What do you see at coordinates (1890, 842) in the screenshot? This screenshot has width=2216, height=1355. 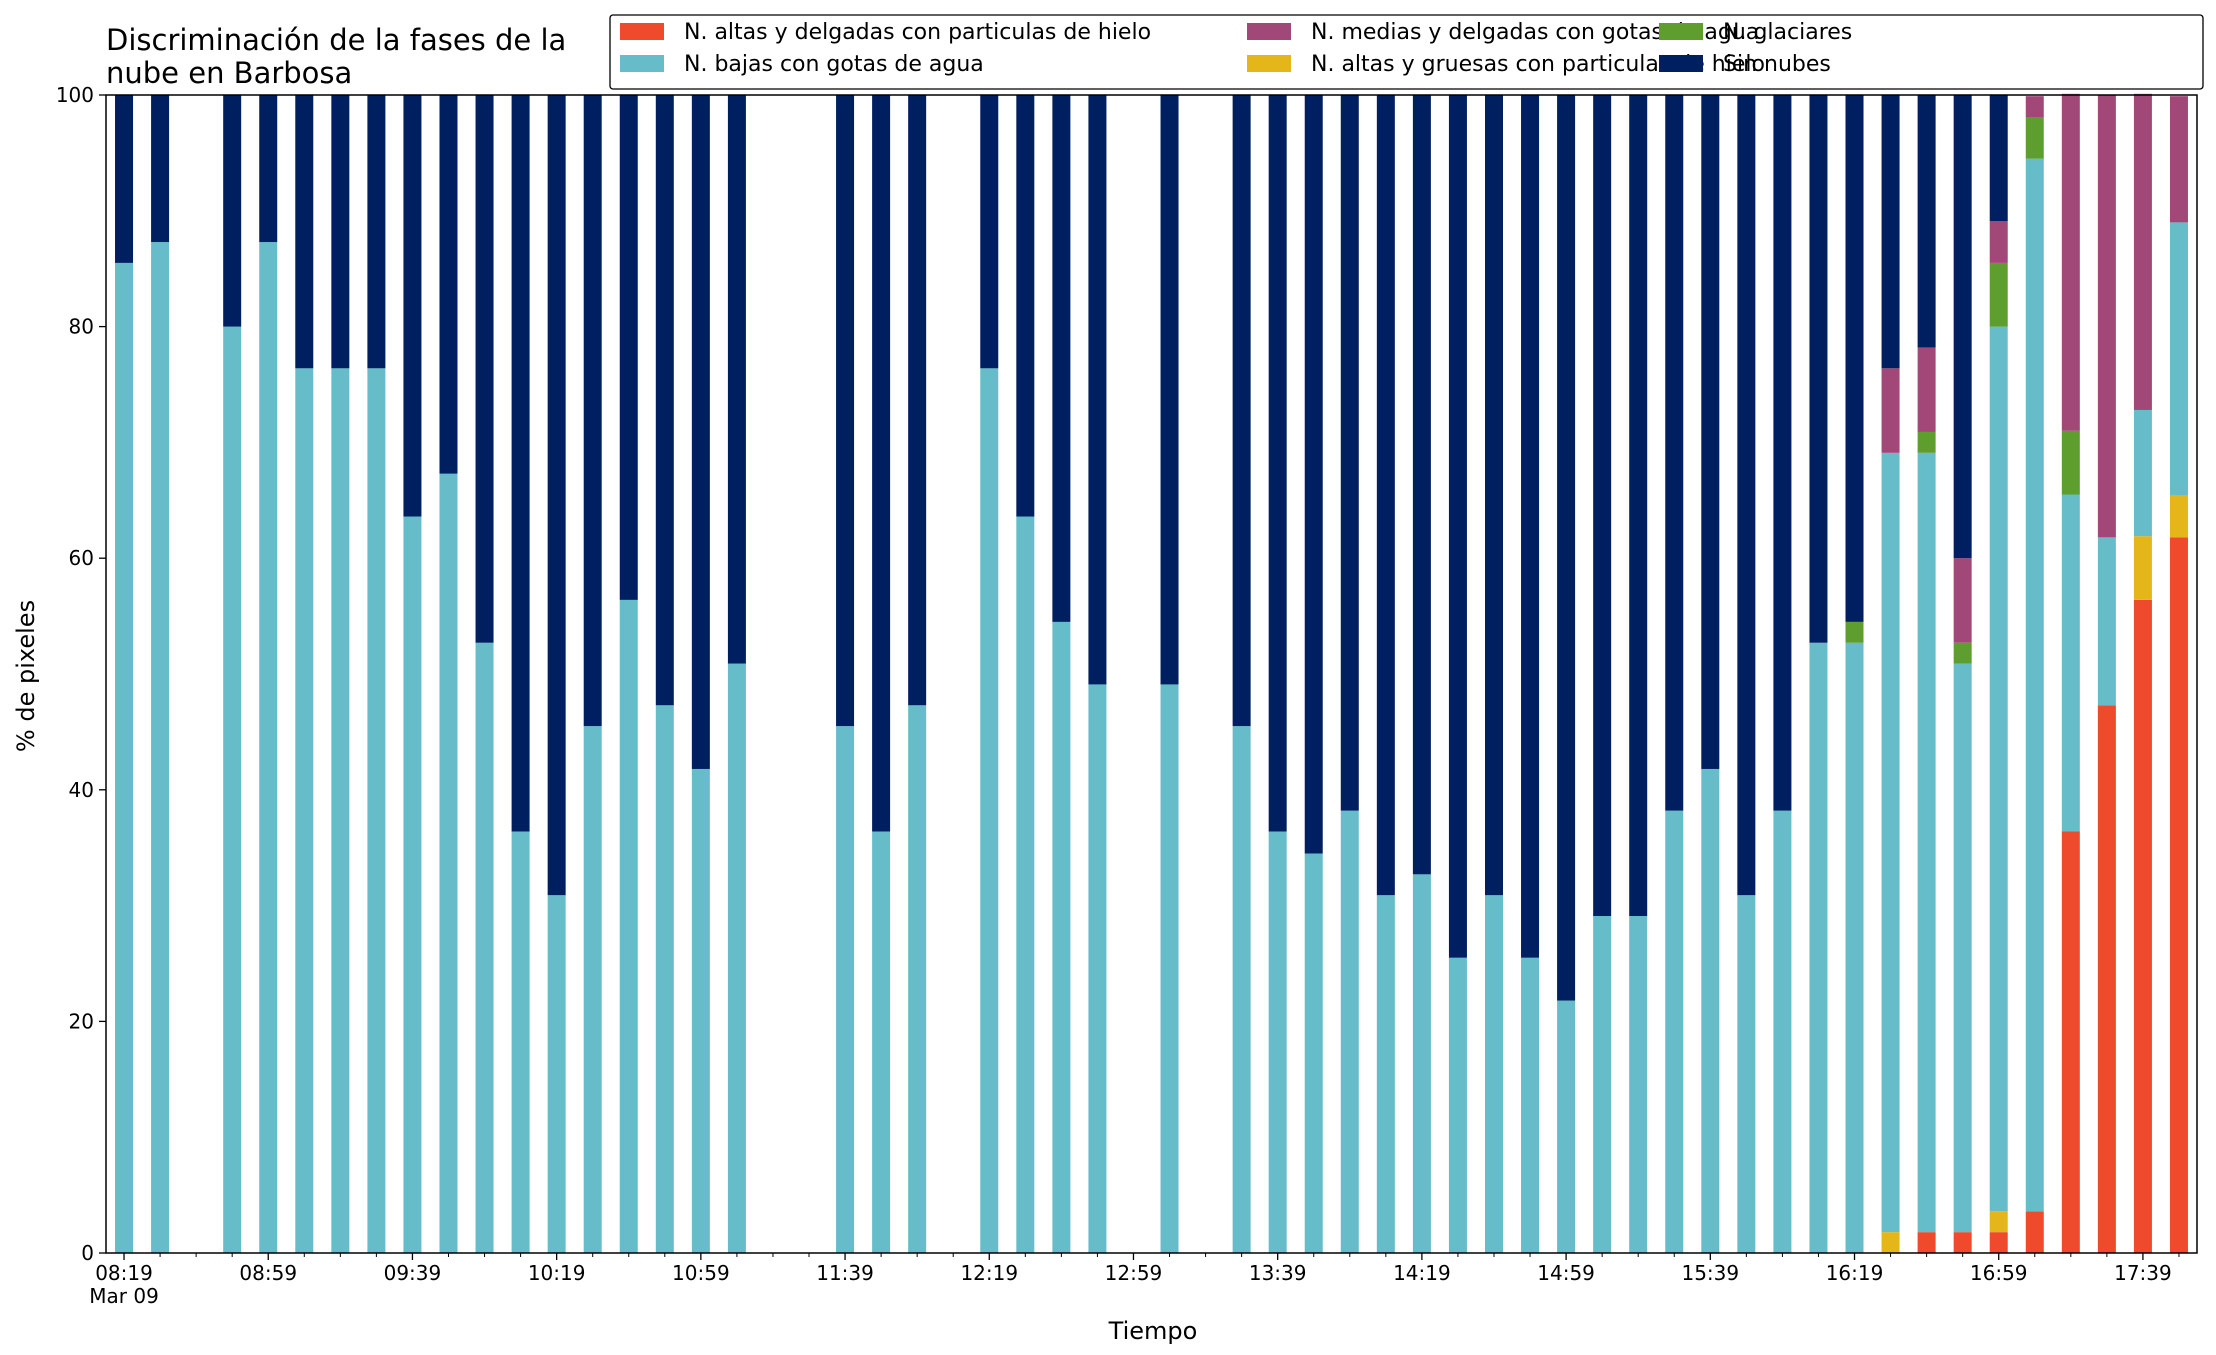 I see `bar-segment-1629-s2` at bounding box center [1890, 842].